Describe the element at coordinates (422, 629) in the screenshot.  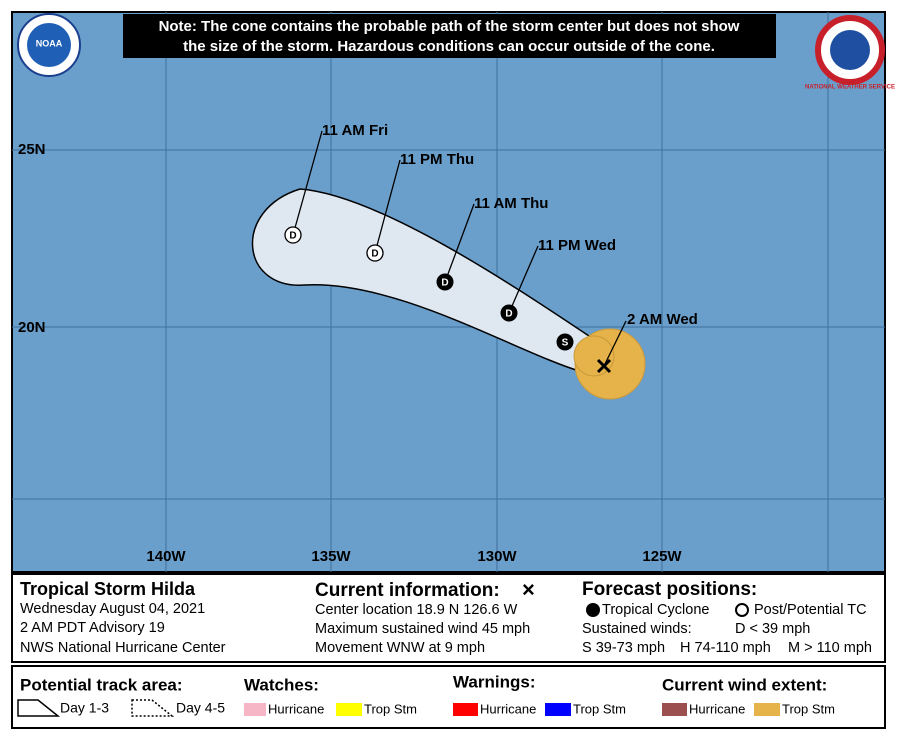
I see `current-line: Maximum sustained wind 45 mph` at that location.